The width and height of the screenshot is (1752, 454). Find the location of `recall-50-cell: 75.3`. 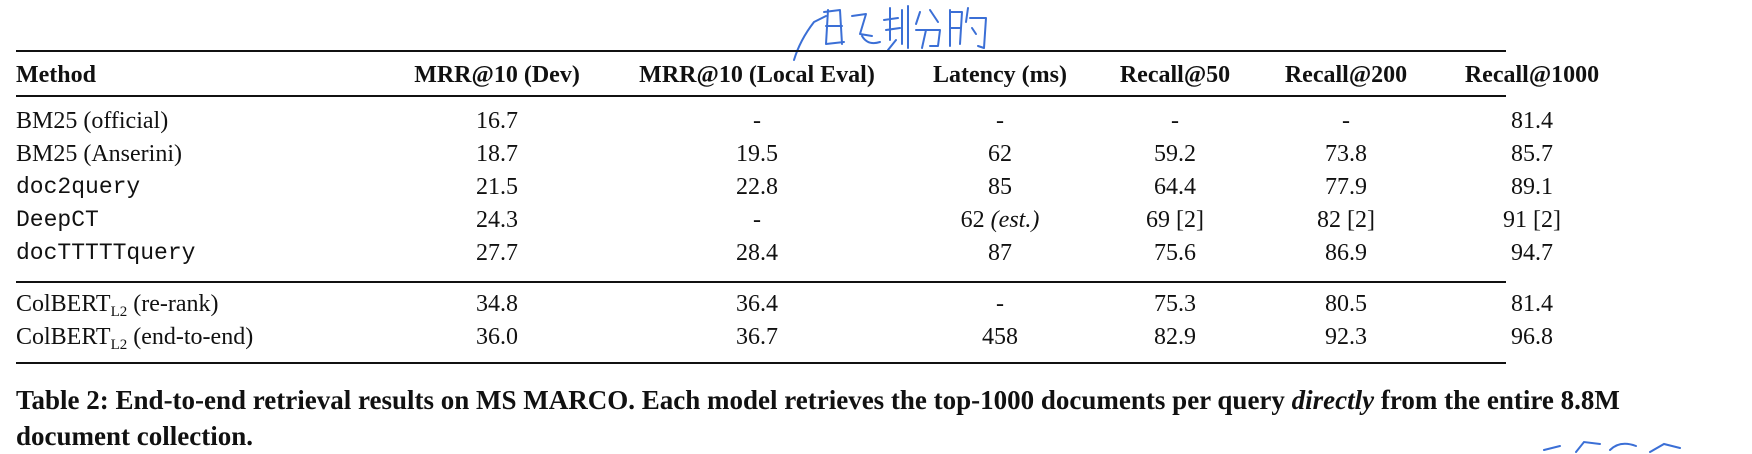

recall-50-cell: 75.3 is located at coordinates (1175, 304).